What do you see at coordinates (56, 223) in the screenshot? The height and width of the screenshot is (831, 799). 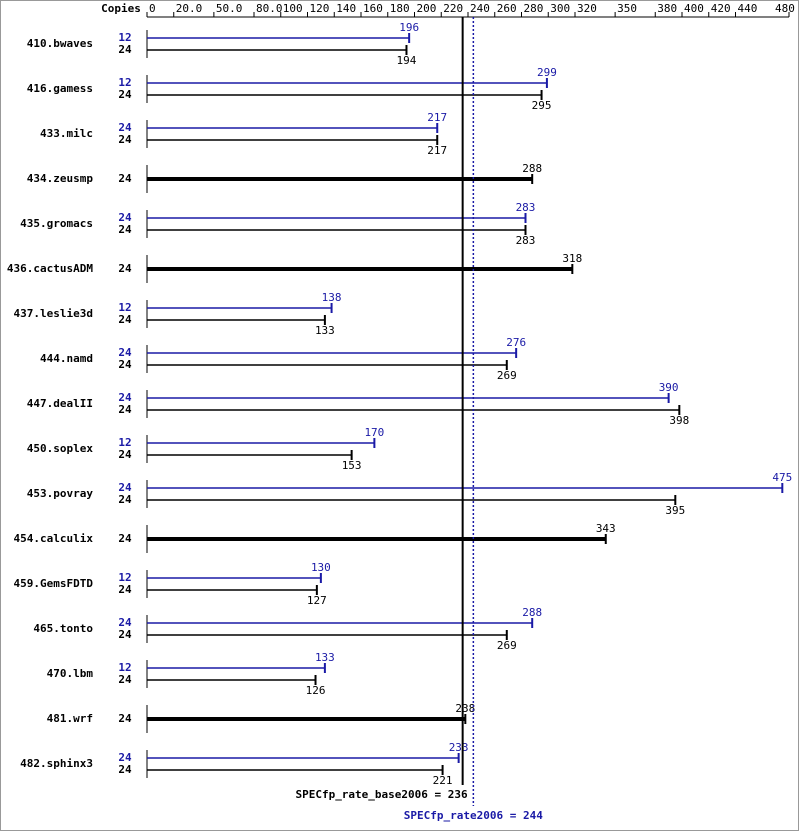 I see `benchmark-label: 435.gromacs` at bounding box center [56, 223].